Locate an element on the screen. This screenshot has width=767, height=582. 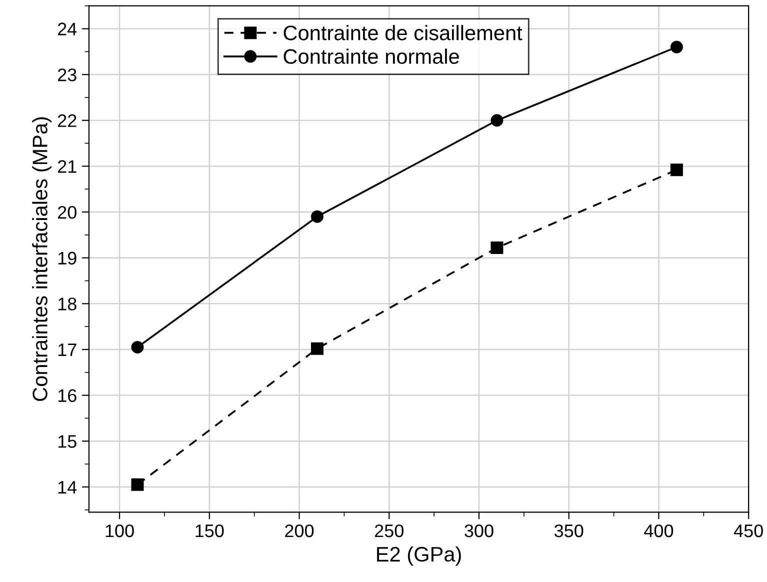
legend-label: Contrainte normale is located at coordinates (371, 56).